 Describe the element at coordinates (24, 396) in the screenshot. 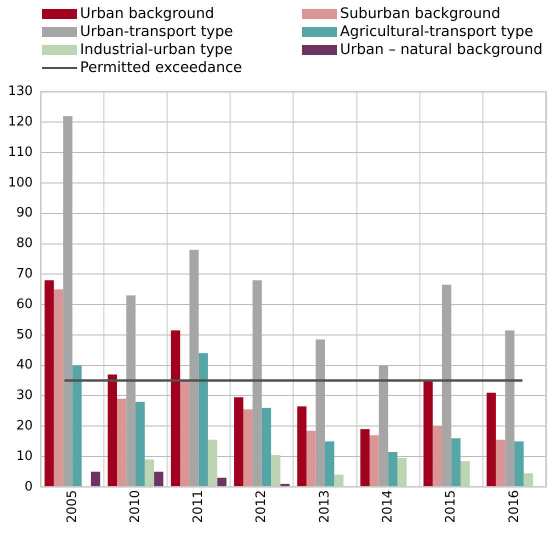

I see `y-tick-label: 30` at that location.